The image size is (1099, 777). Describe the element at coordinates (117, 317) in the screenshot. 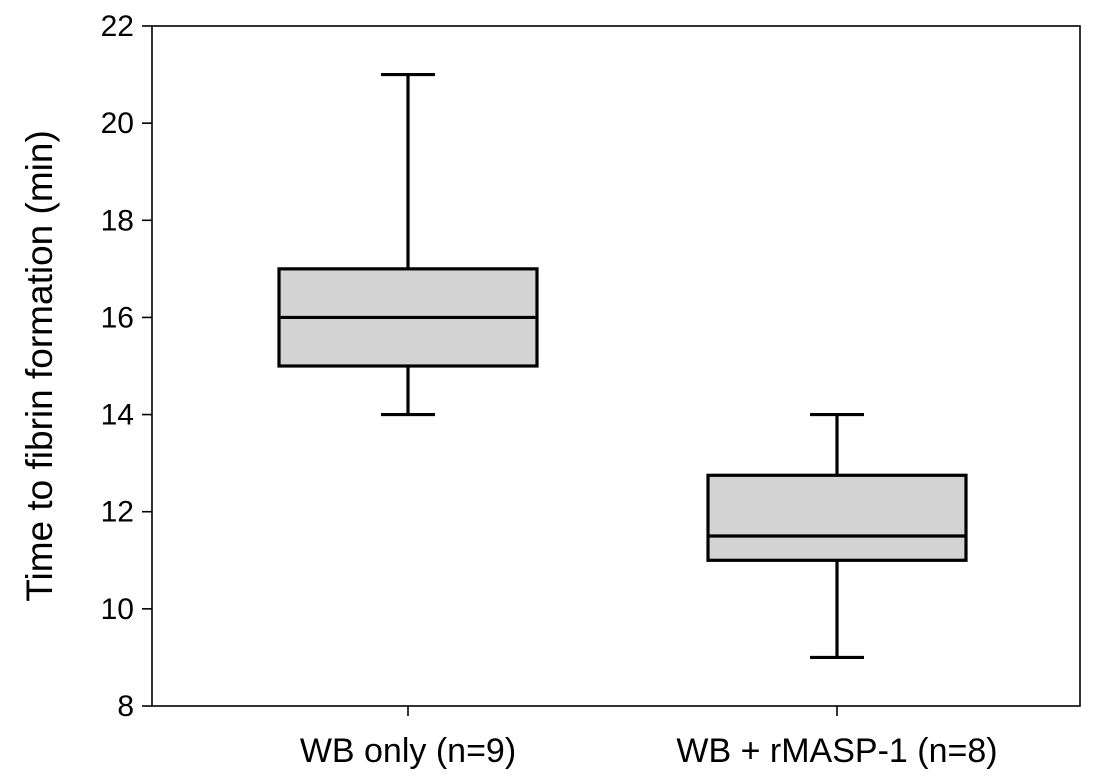

I see `y-tick-label: 16` at that location.